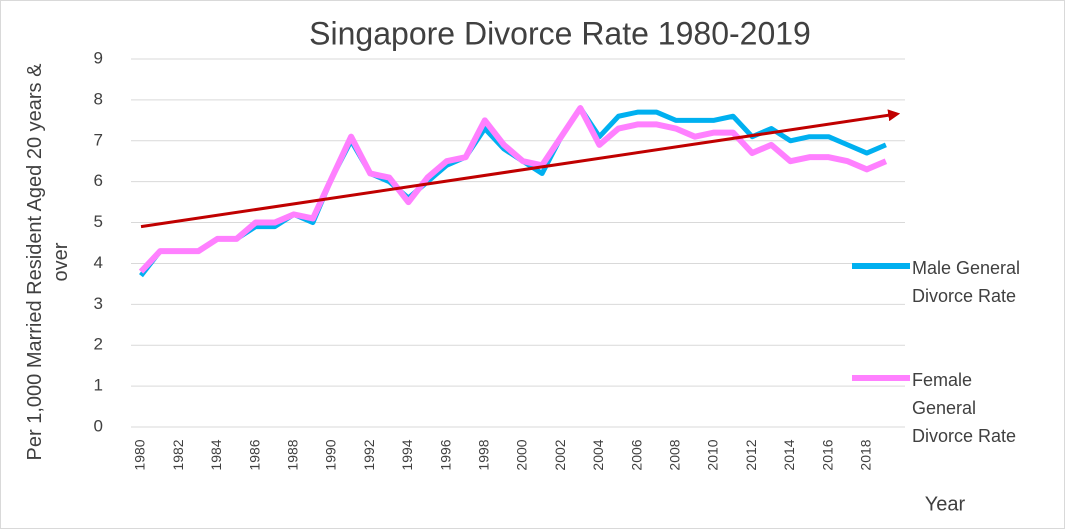 This screenshot has width=1065, height=529. I want to click on x-tick-label: 2004, so click(598, 454).